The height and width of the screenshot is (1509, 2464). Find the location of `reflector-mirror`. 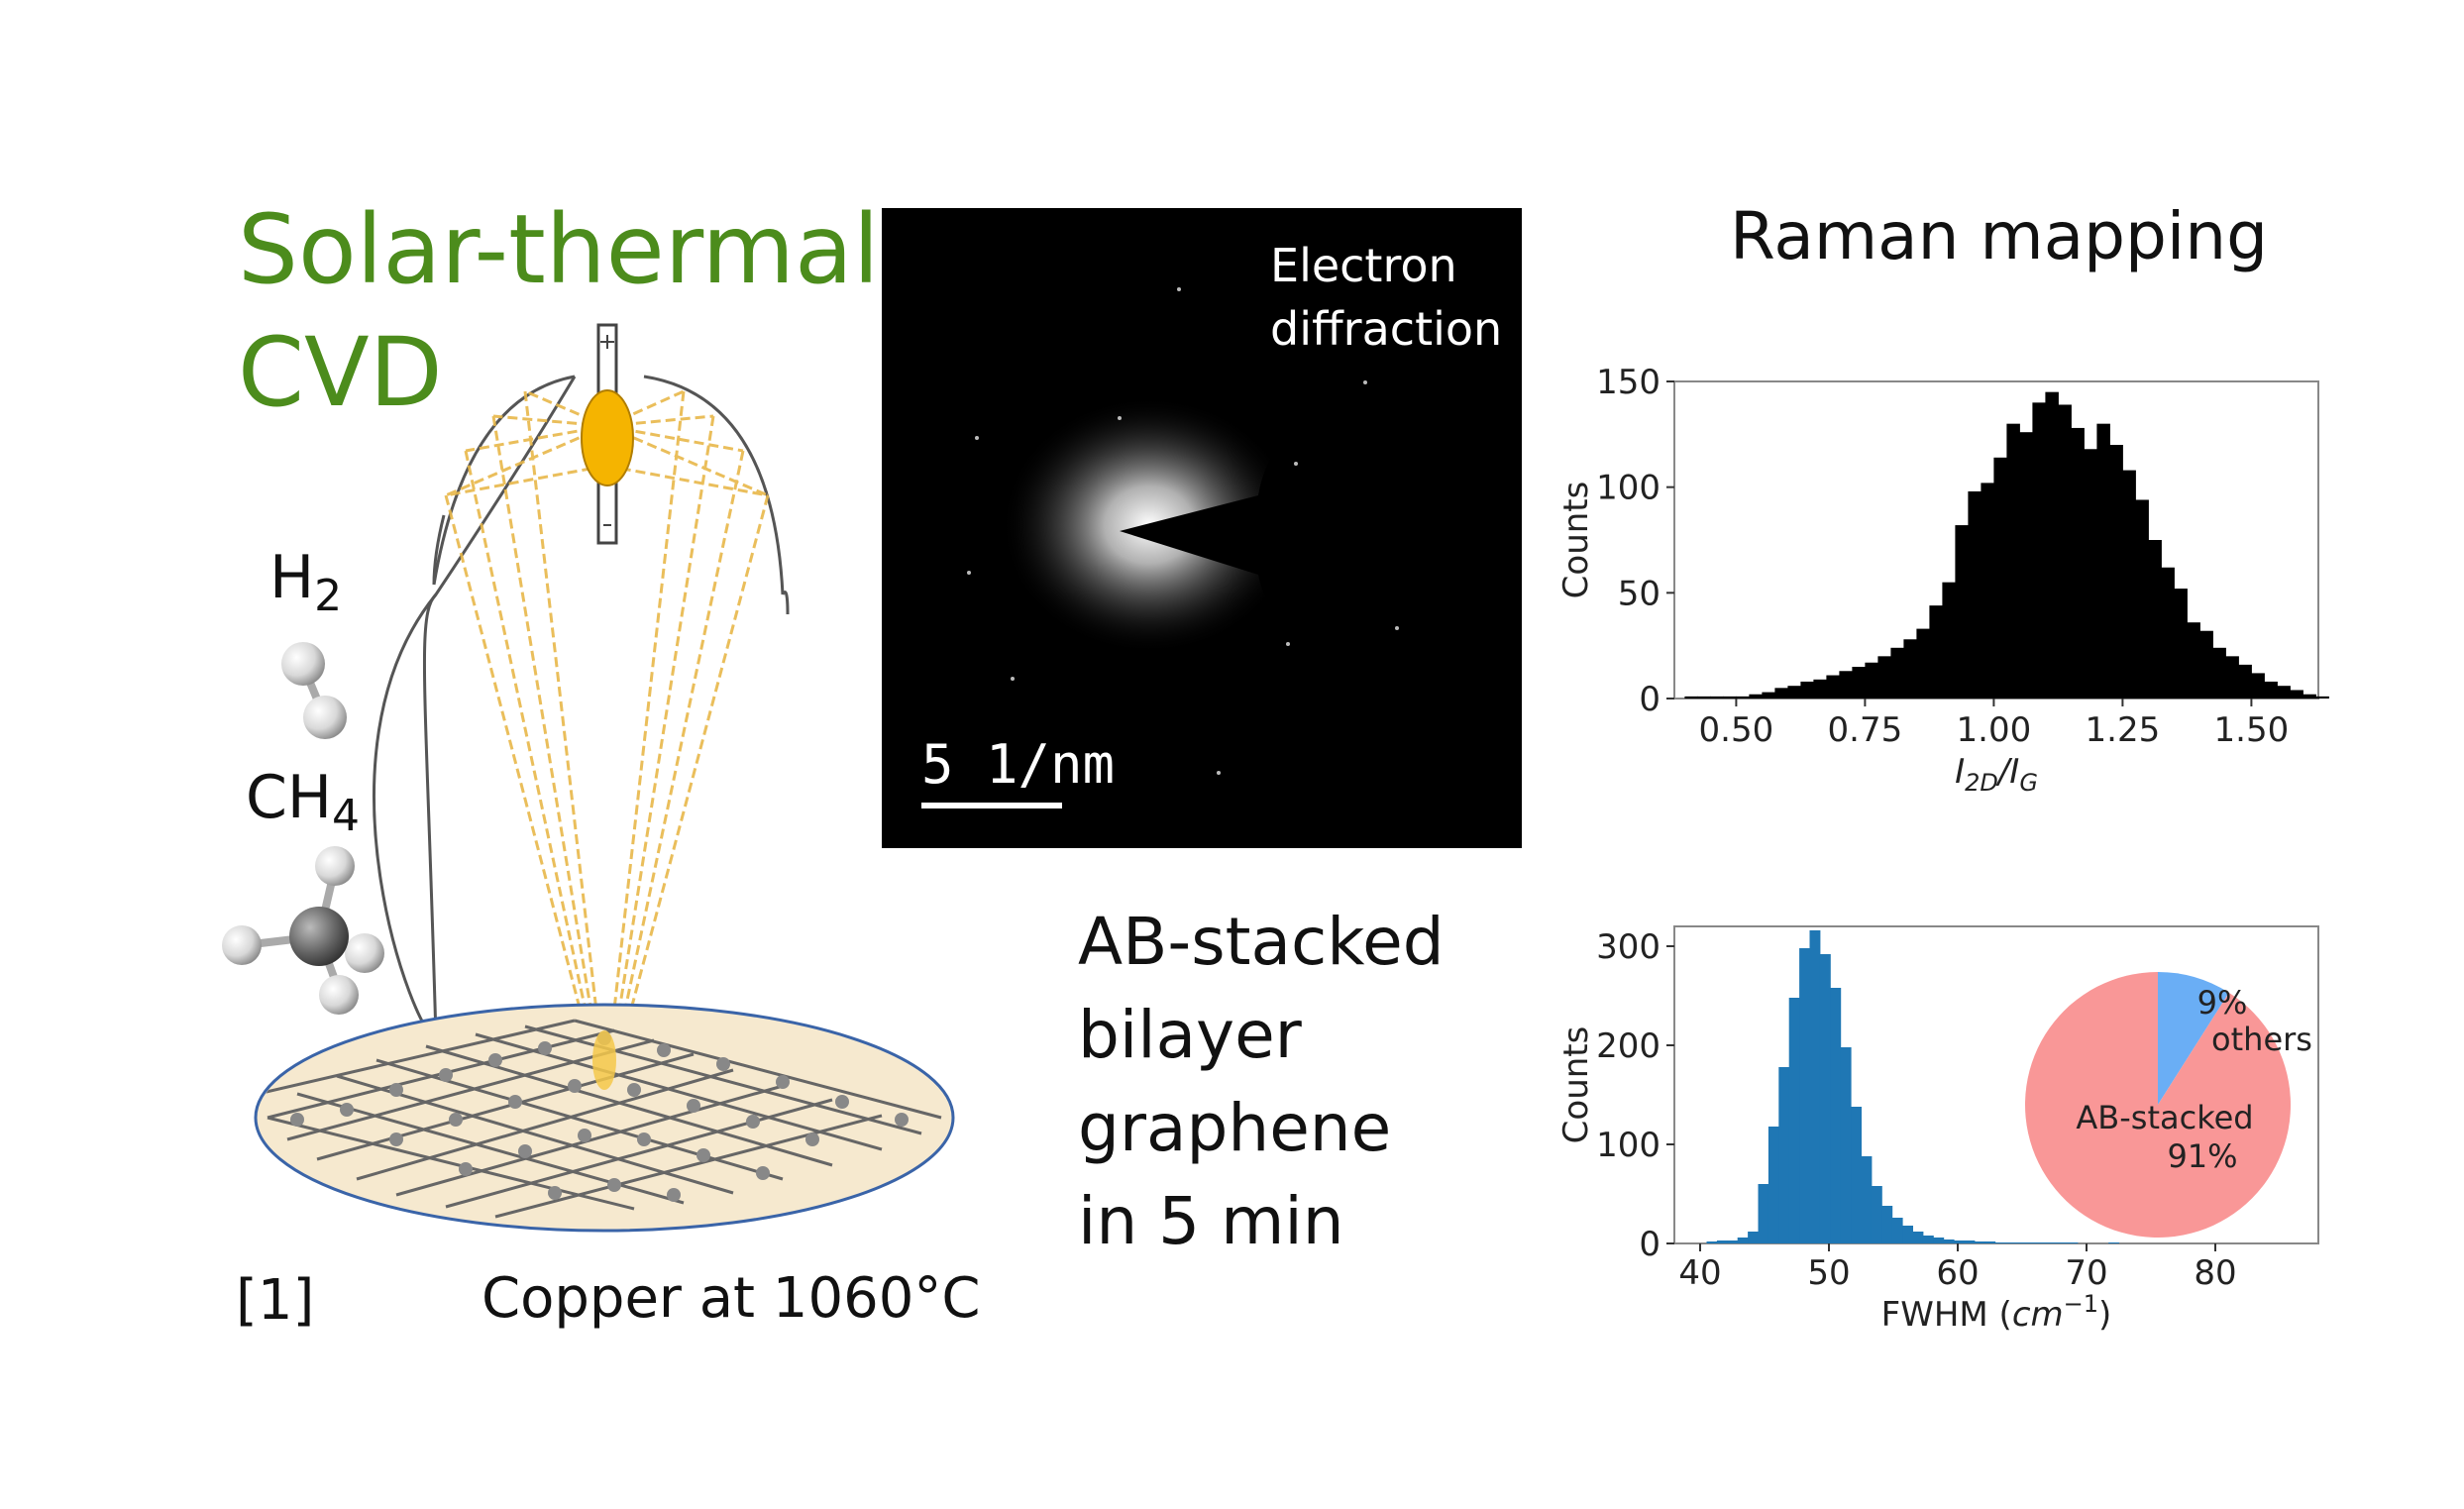

reflector-mirror is located at coordinates (475, 708).